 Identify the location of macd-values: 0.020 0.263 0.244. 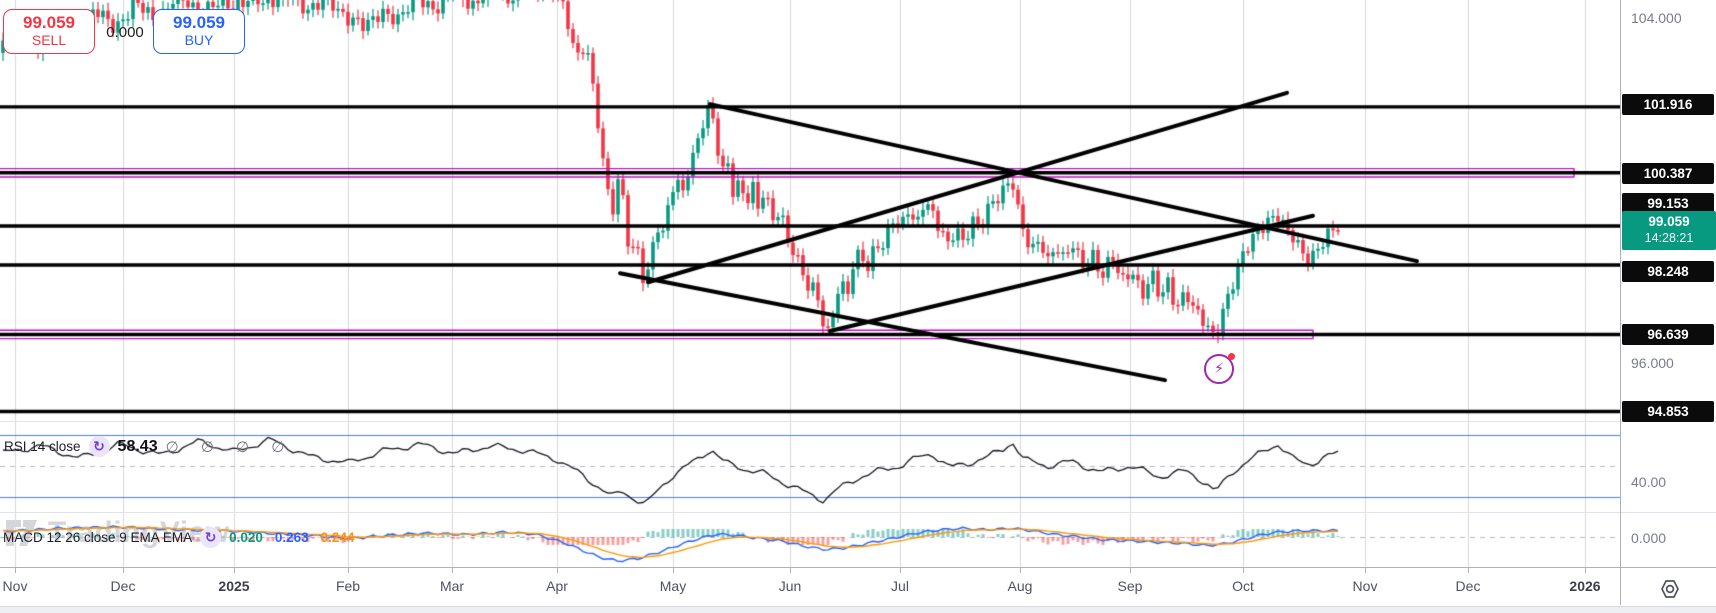
(291, 537).